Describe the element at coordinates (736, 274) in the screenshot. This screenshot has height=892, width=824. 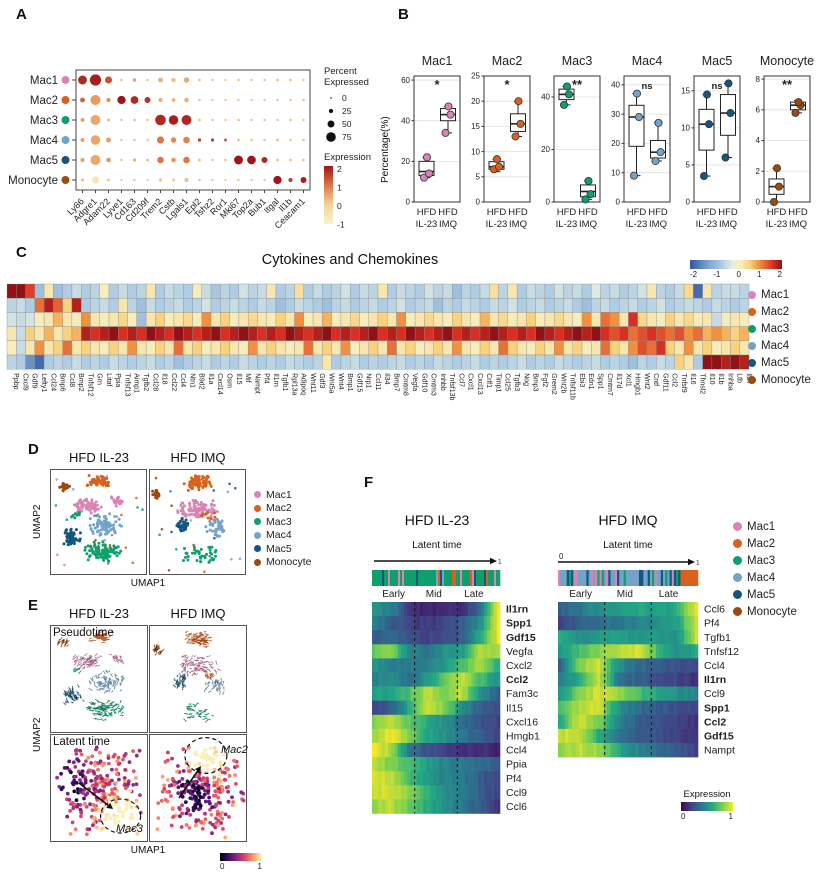
I see `panel-c-colorbar-ticks: -2 -1 0 1 2` at that location.